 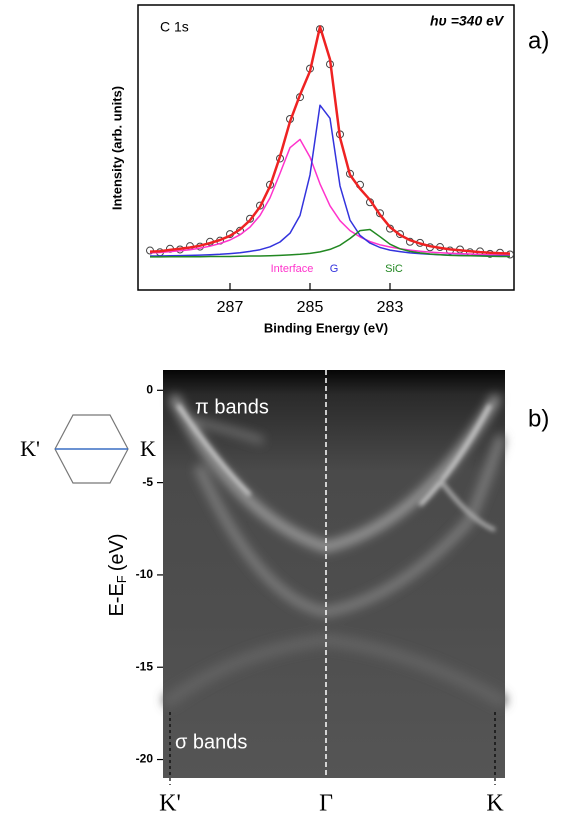 What do you see at coordinates (538, 40) in the screenshot?
I see `panel-label: a)` at bounding box center [538, 40].